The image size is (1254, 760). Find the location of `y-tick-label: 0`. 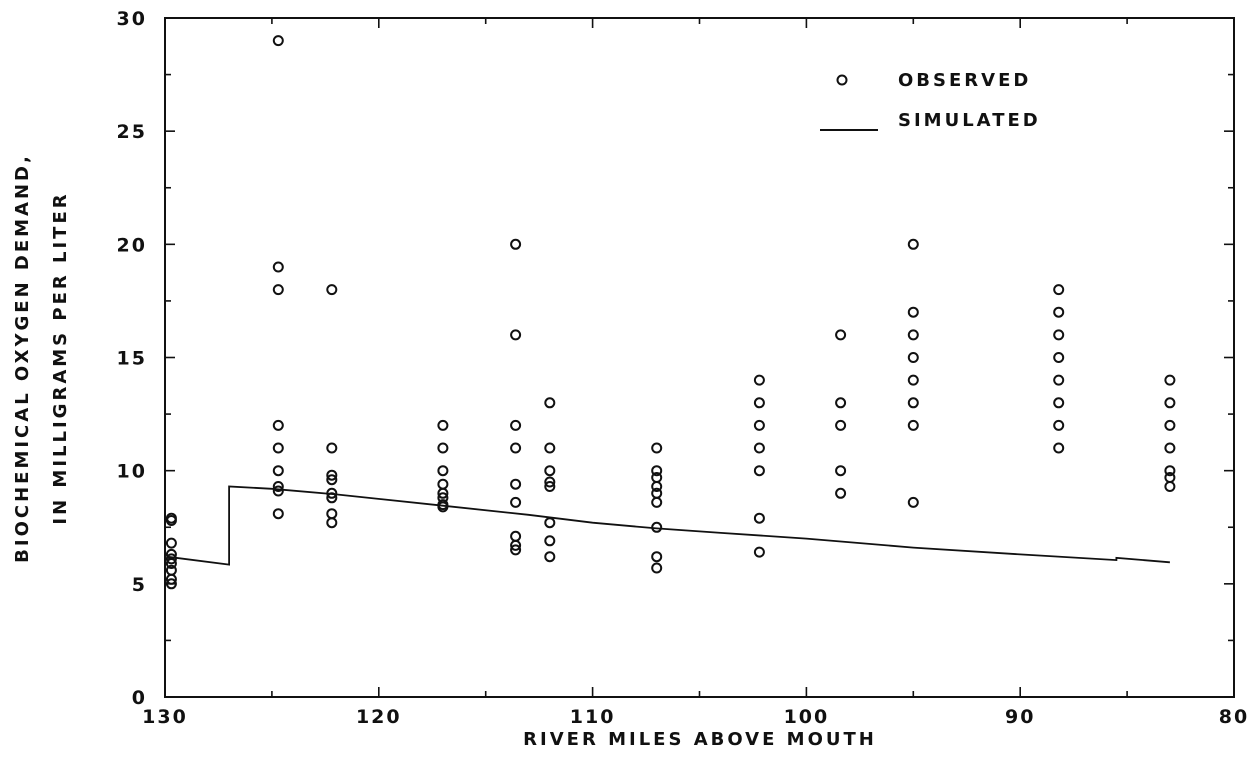

y-tick-label: 0 is located at coordinates (139, 698).